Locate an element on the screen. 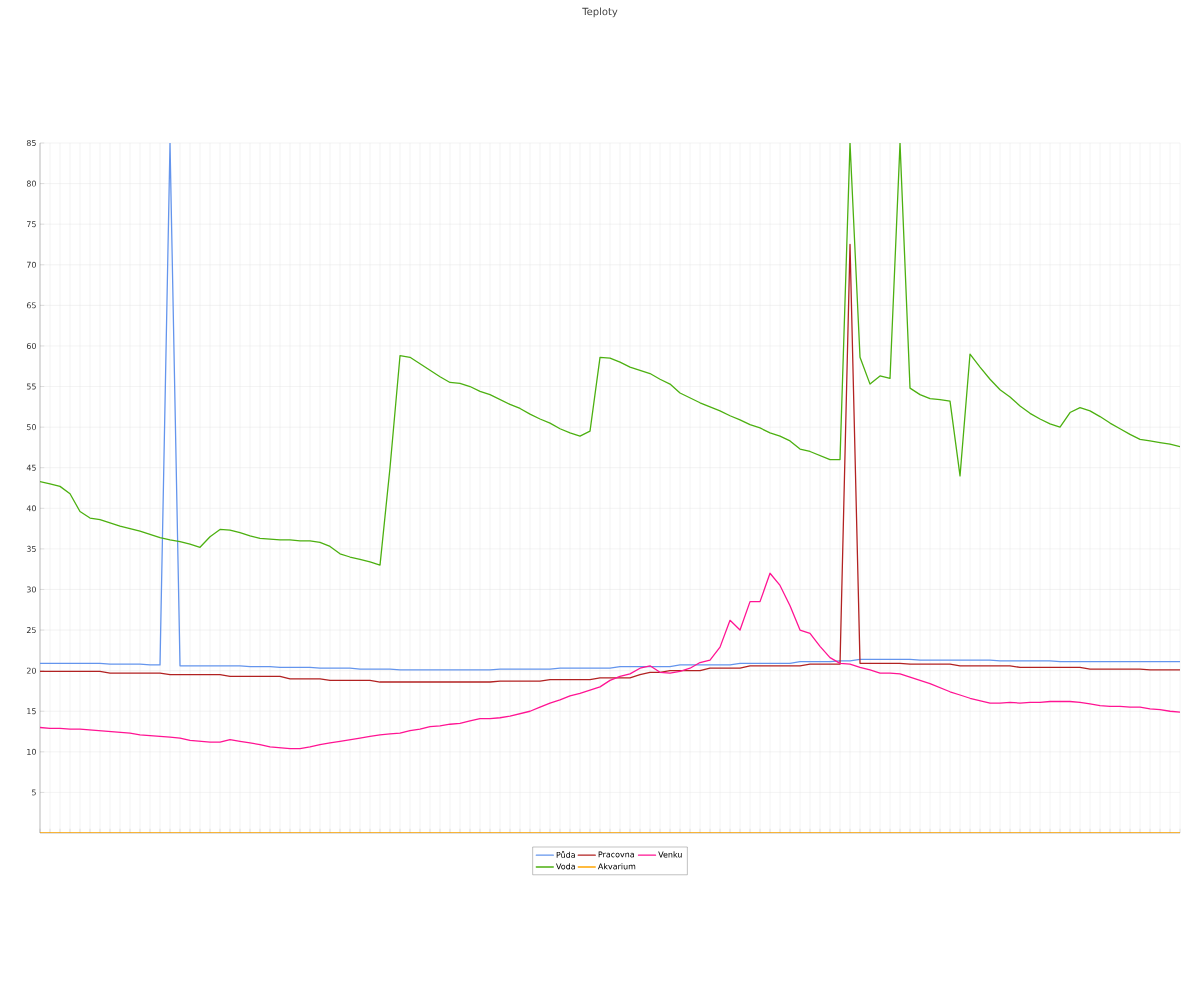 The width and height of the screenshot is (1200, 1000). chart-title: Teploty is located at coordinates (600, 12).